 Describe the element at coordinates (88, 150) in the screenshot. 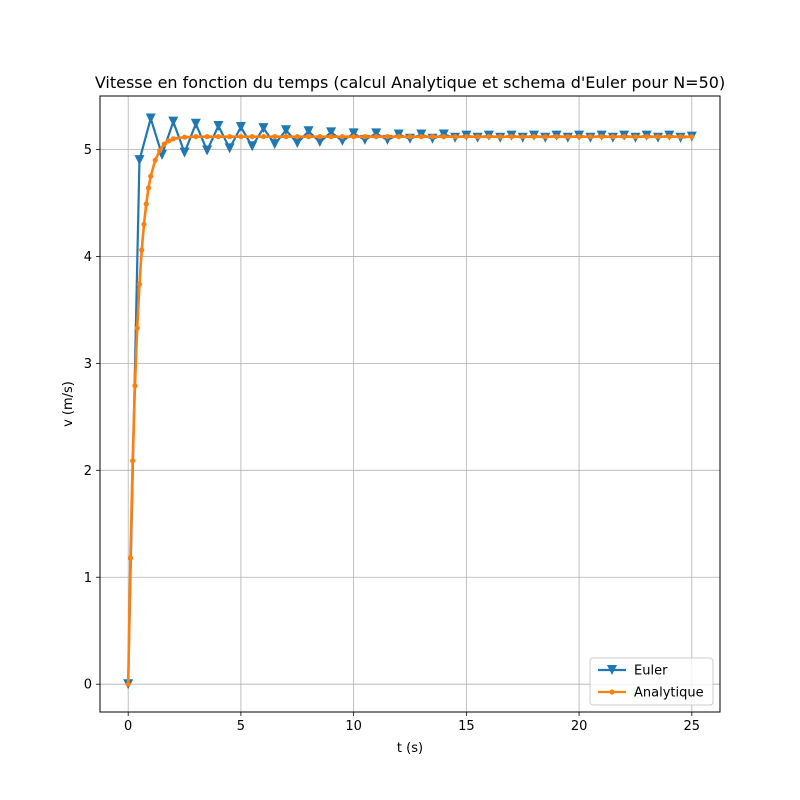

I see `y-tick-label: 5` at that location.